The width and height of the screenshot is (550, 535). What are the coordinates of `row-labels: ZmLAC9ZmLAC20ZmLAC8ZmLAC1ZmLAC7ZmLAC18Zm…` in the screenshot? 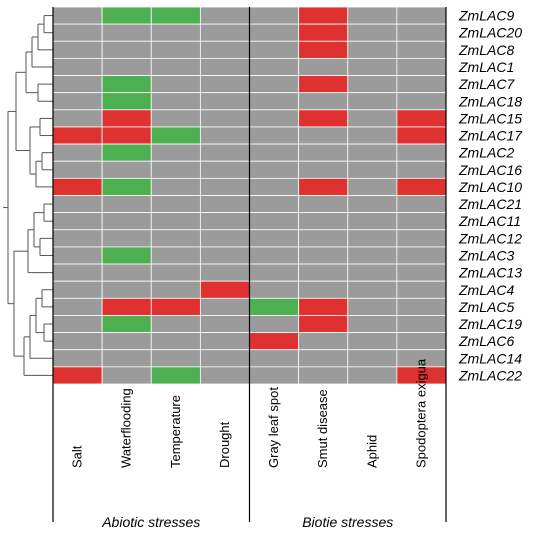 It's located at (490, 196).